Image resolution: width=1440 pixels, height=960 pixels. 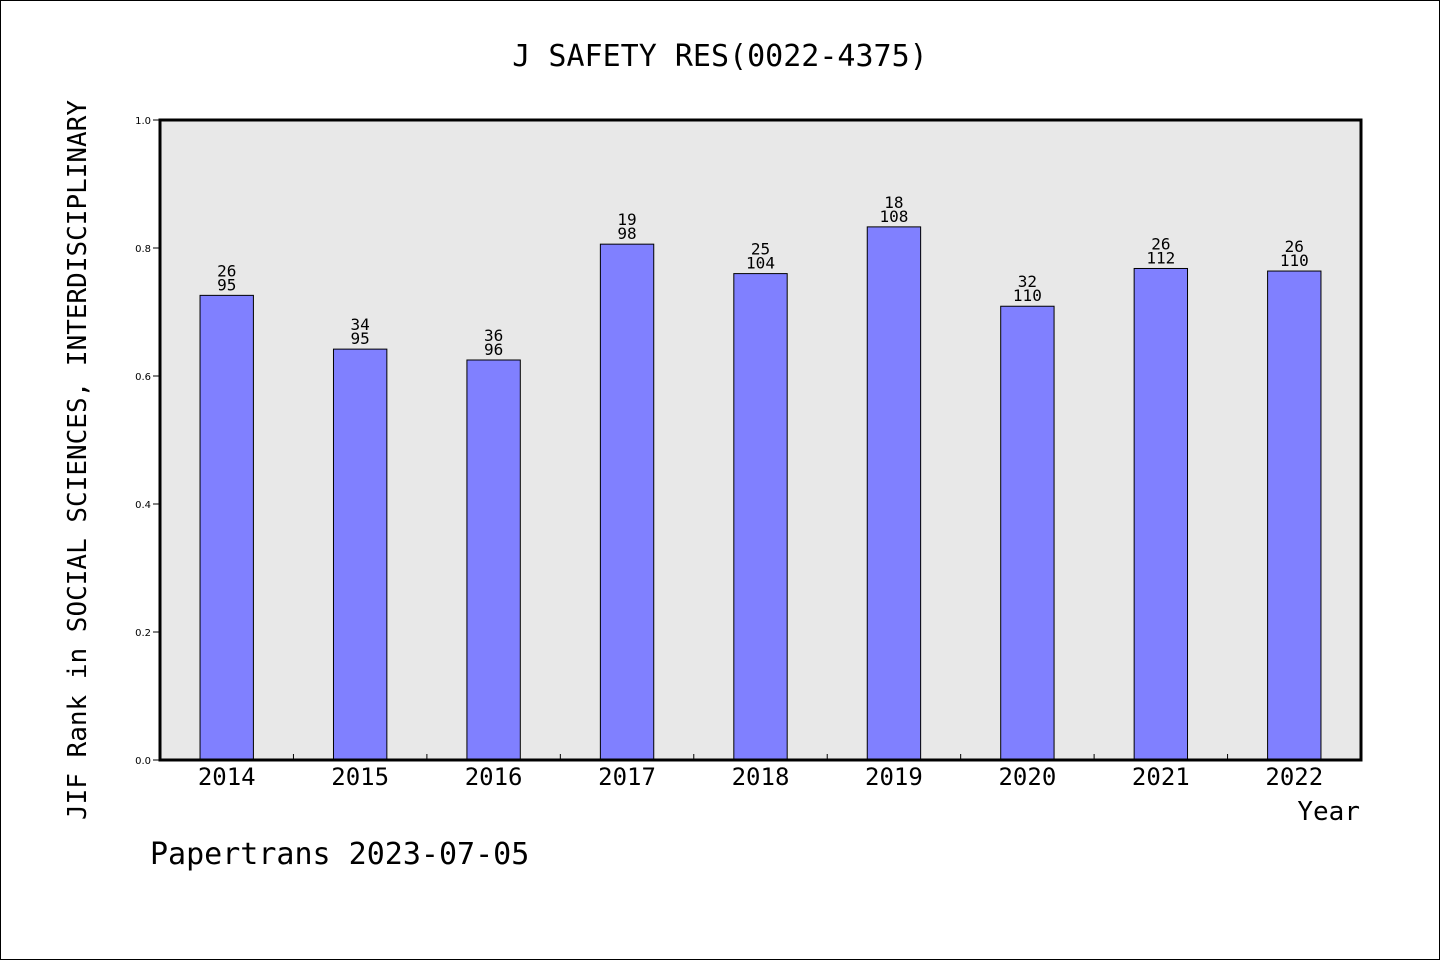 I want to click on x-tick-label: 2016, so click(x=494, y=777).